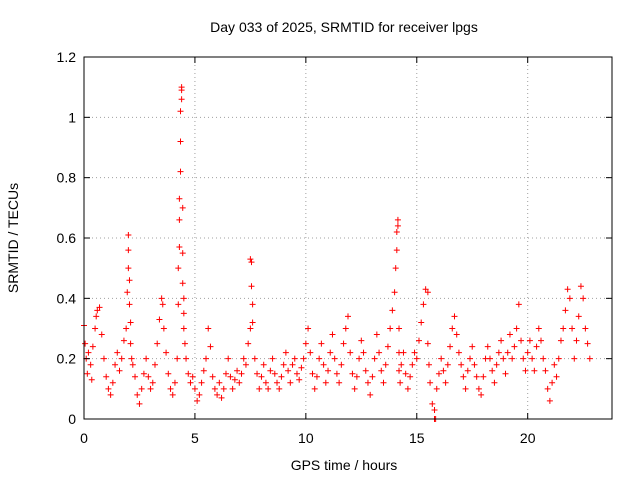  What do you see at coordinates (72, 419) in the screenshot?
I see `y-tick-label: 0` at bounding box center [72, 419].